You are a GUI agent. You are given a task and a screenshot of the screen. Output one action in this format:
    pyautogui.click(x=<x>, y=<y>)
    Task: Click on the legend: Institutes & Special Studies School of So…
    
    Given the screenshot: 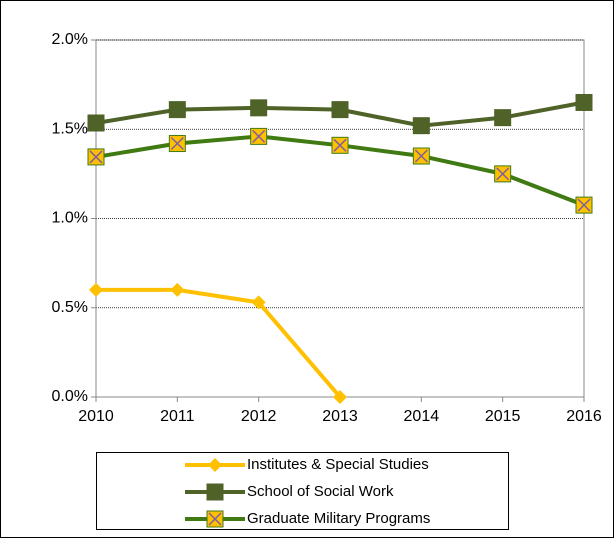 What is the action you would take?
    pyautogui.click(x=307, y=492)
    